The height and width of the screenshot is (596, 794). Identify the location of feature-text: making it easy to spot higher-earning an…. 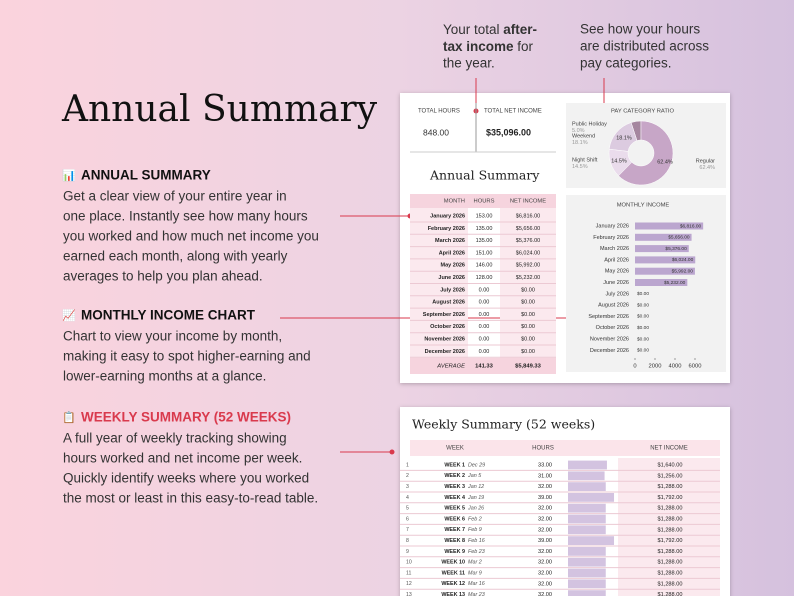
(187, 356).